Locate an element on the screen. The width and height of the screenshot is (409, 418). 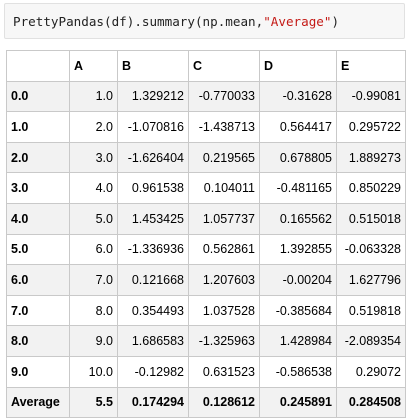
column-header-b: B is located at coordinates (153, 66).